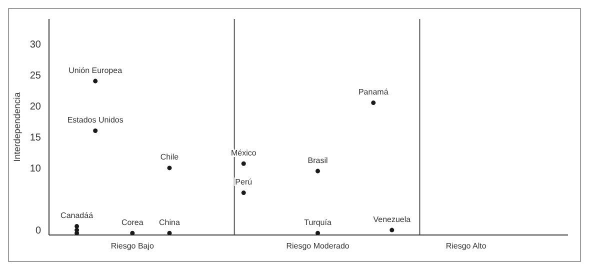  I want to click on x-tick-label: Riesgo Moderado, so click(318, 246).